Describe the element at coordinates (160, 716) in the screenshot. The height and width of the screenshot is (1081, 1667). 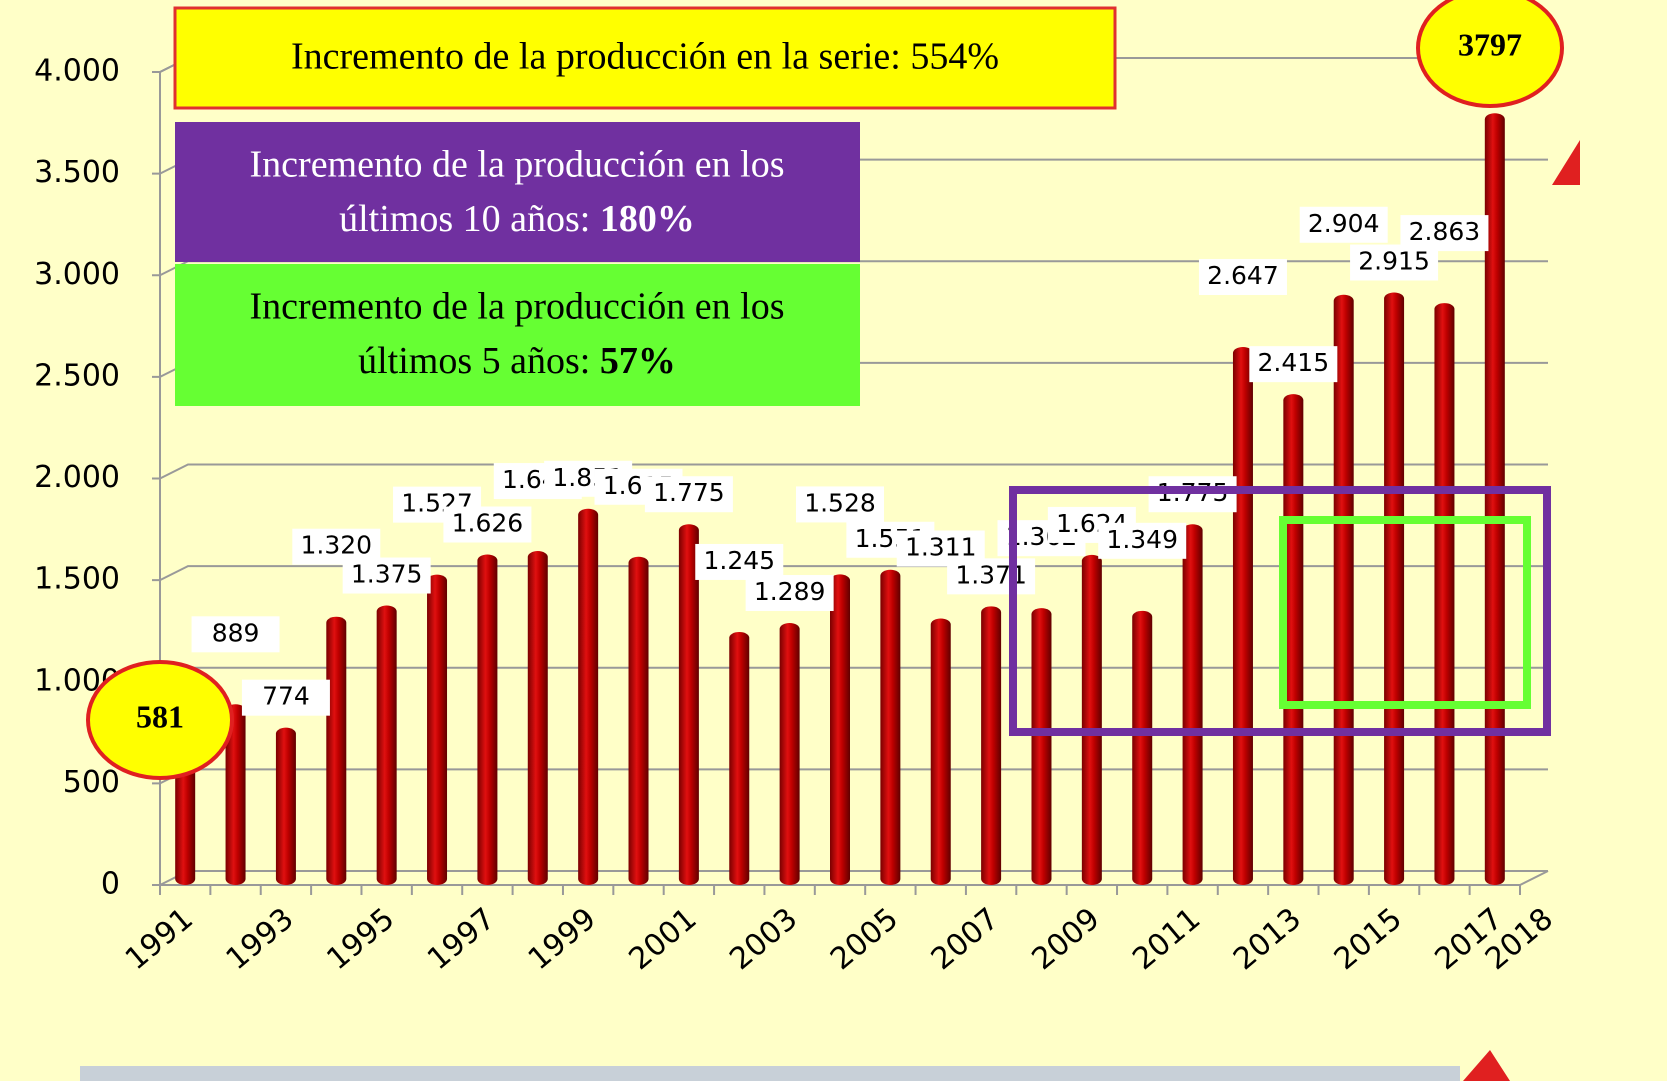
I see `value-label: 581` at that location.